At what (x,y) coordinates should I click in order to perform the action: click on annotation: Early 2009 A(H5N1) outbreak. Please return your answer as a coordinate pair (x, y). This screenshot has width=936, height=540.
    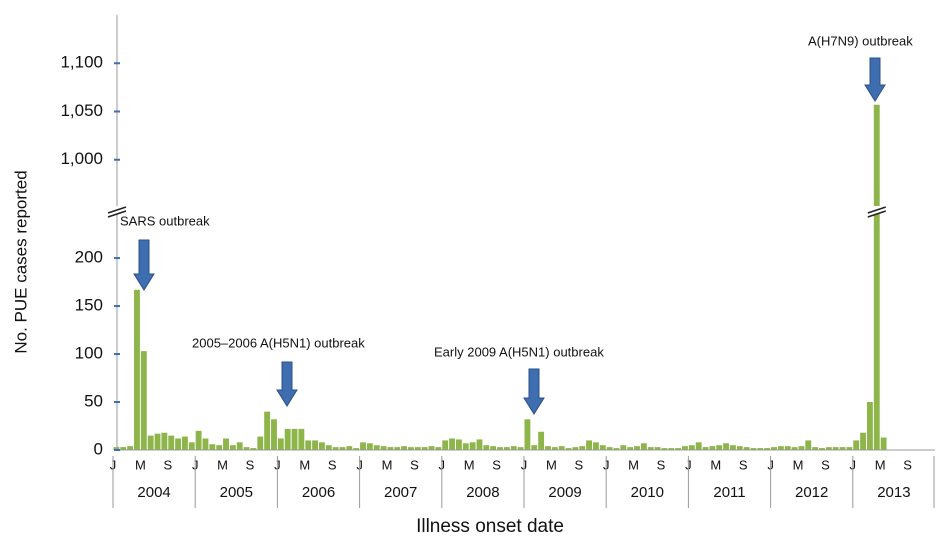
    Looking at the image, I should click on (519, 351).